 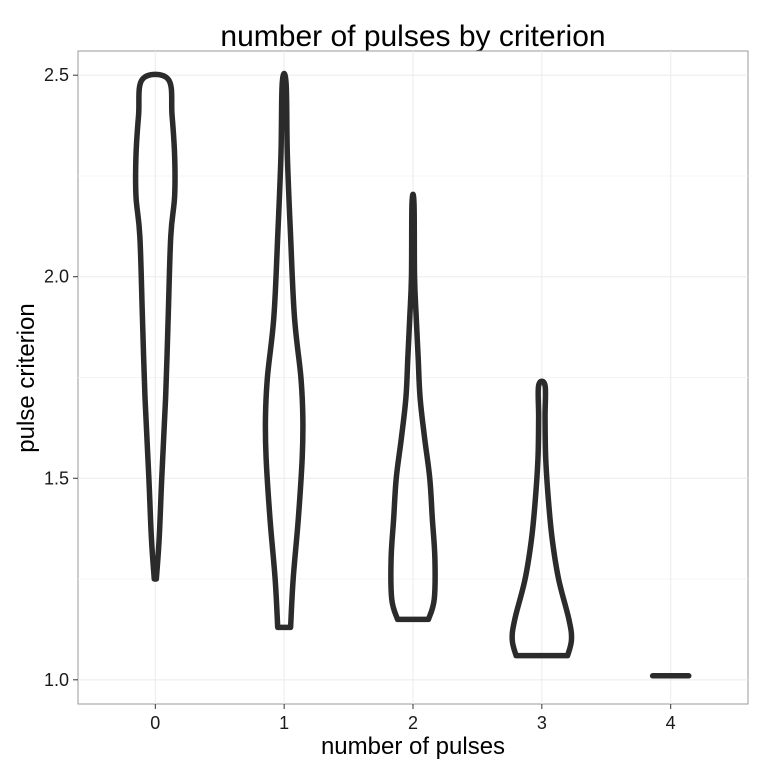 What do you see at coordinates (61, 377) in the screenshot?
I see `y-axis-ticks: 1.0 1.5 2.0 2.5` at bounding box center [61, 377].